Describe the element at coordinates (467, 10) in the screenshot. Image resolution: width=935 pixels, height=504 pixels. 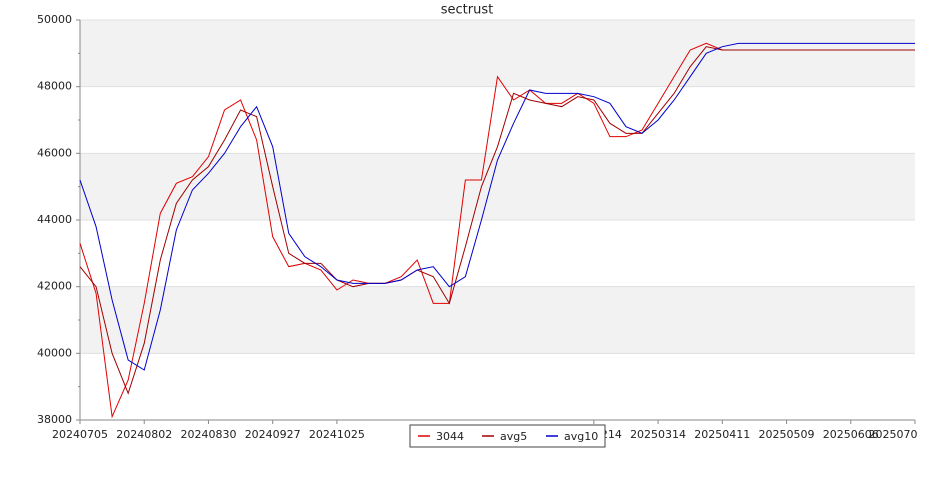
I see `chart-title: sectrust` at that location.